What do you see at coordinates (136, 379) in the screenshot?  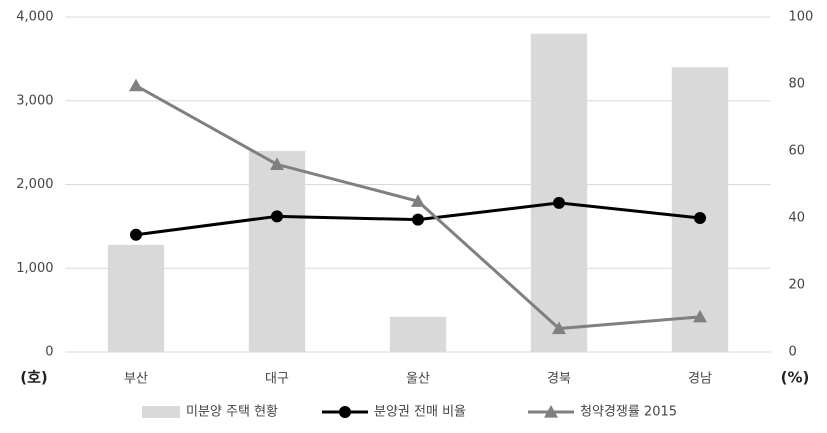 I see `x-tick-label: 부산` at bounding box center [136, 379].